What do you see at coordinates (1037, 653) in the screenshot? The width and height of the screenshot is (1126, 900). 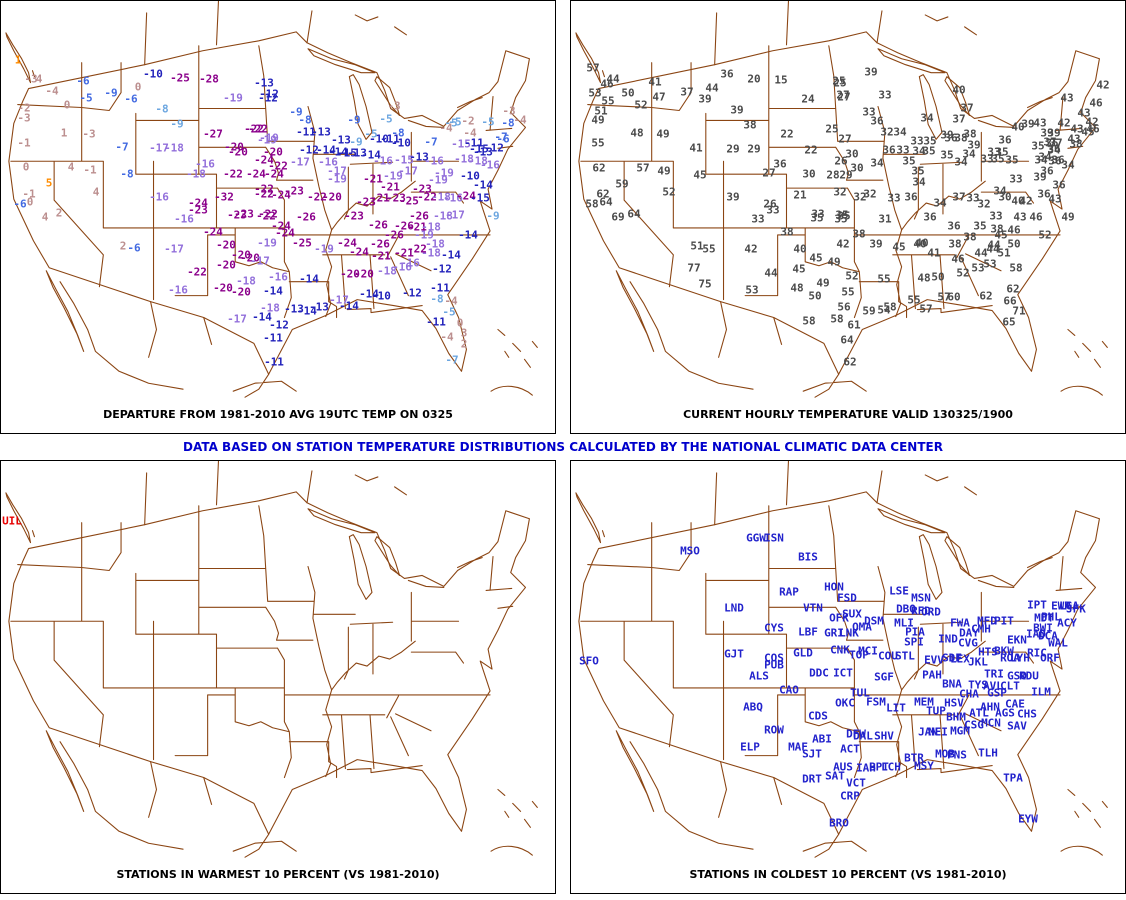 I see `station-label: RIC` at bounding box center [1037, 653].